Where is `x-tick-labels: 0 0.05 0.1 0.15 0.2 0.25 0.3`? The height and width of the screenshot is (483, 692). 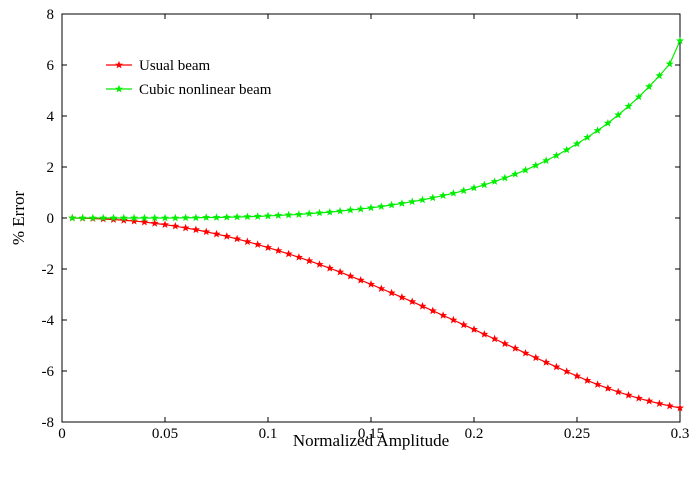
x-tick-labels: 0 0.05 0.1 0.15 0.2 0.25 0.3 is located at coordinates (373, 434).